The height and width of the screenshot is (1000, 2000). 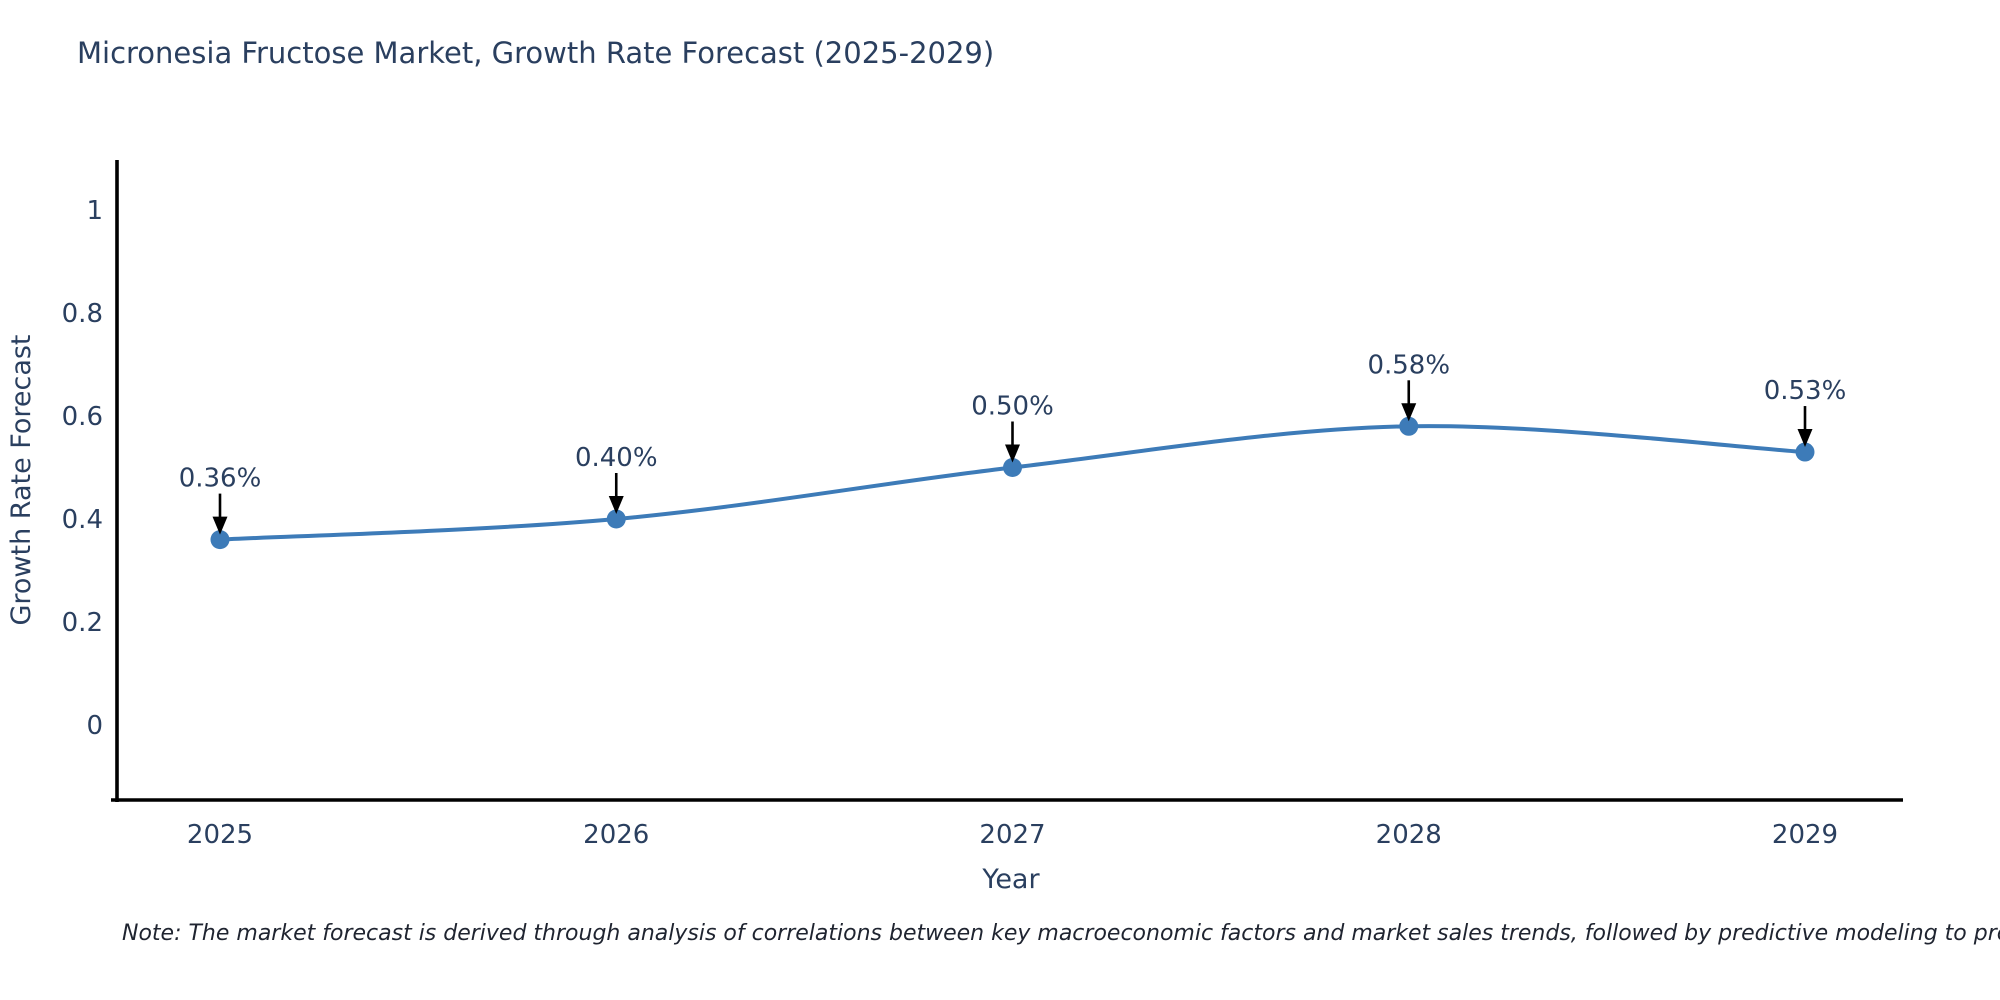 I want to click on x-tick-label-2029: 2029, so click(x=1805, y=835).